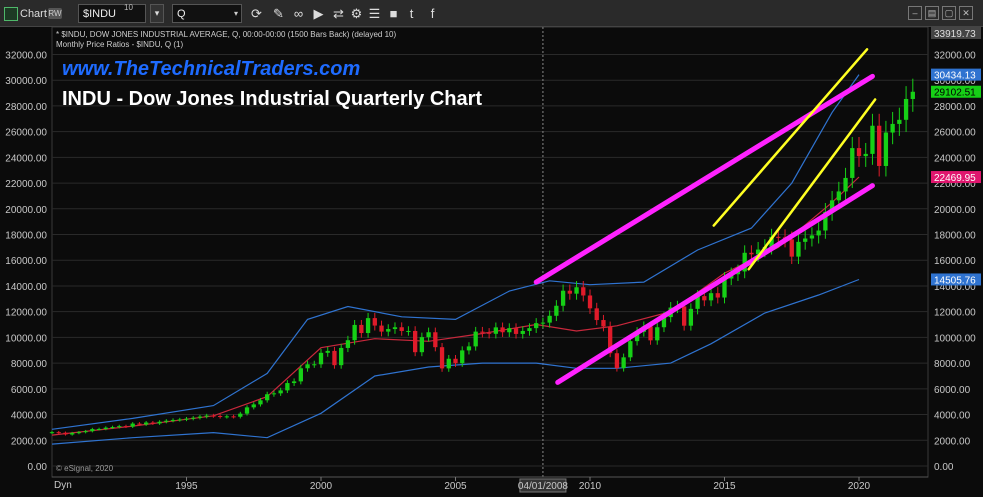 This screenshot has width=983, height=497. What do you see at coordinates (26, 210) in the screenshot?
I see `y-tick-label-left: 20000.00` at bounding box center [26, 210].